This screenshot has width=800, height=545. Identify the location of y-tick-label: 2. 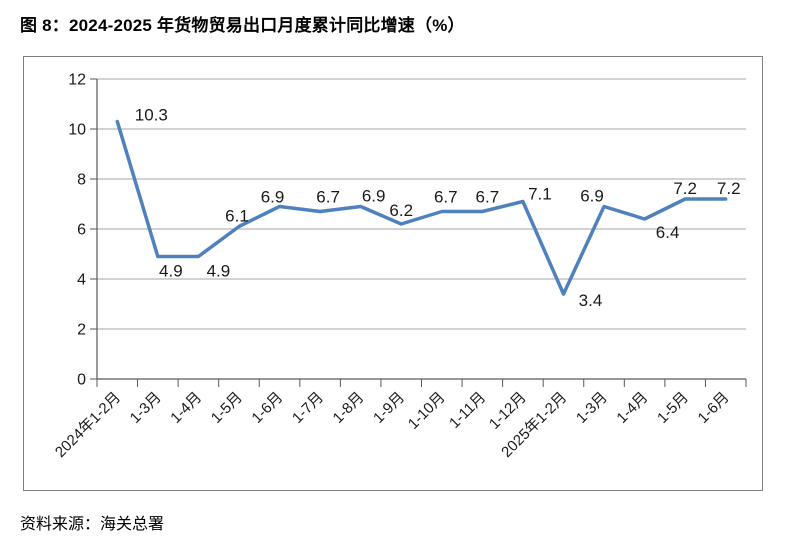
(81, 330).